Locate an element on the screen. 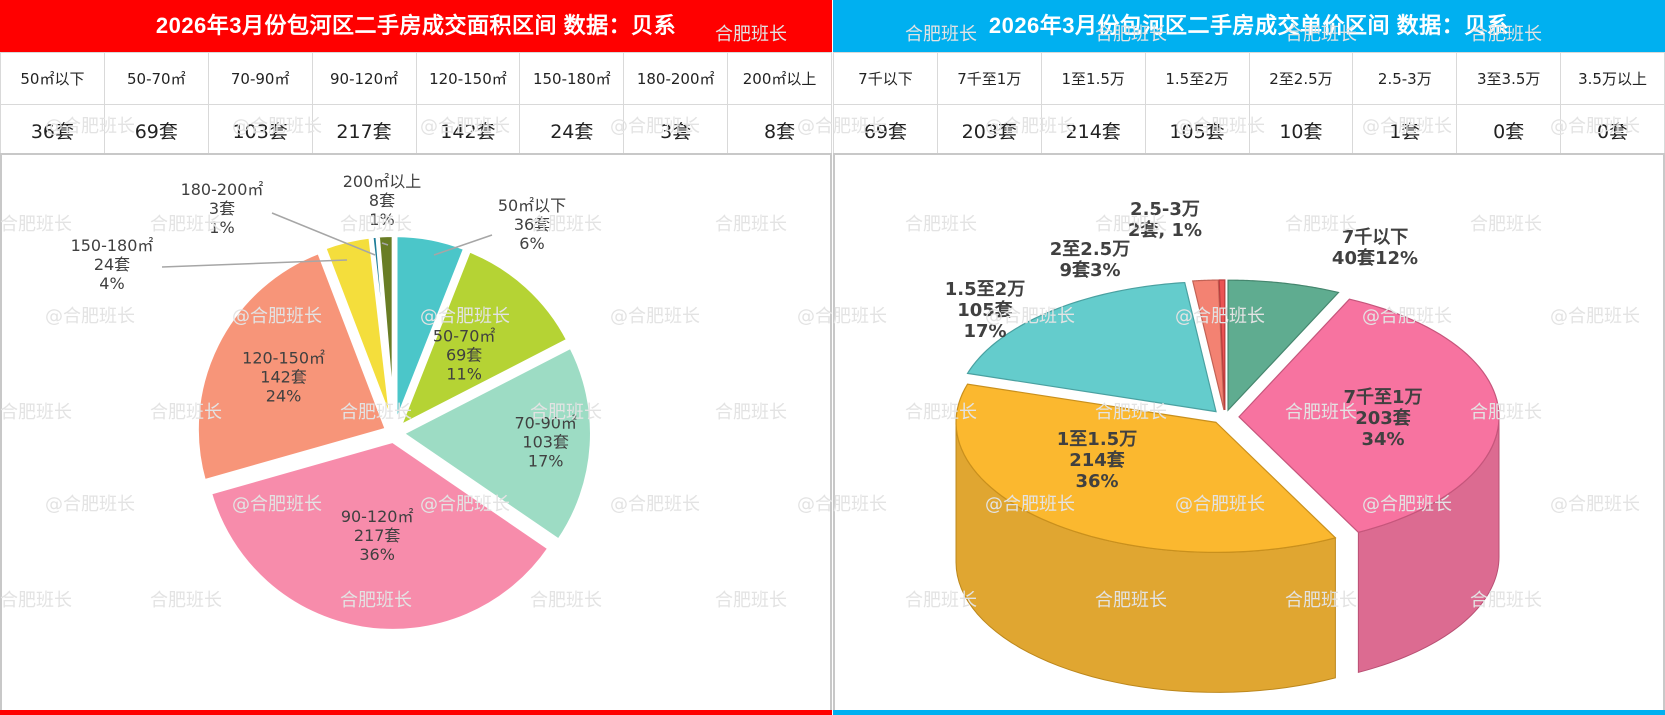 The height and width of the screenshot is (715, 1665). price-value-cell: 1套 is located at coordinates (1405, 130).